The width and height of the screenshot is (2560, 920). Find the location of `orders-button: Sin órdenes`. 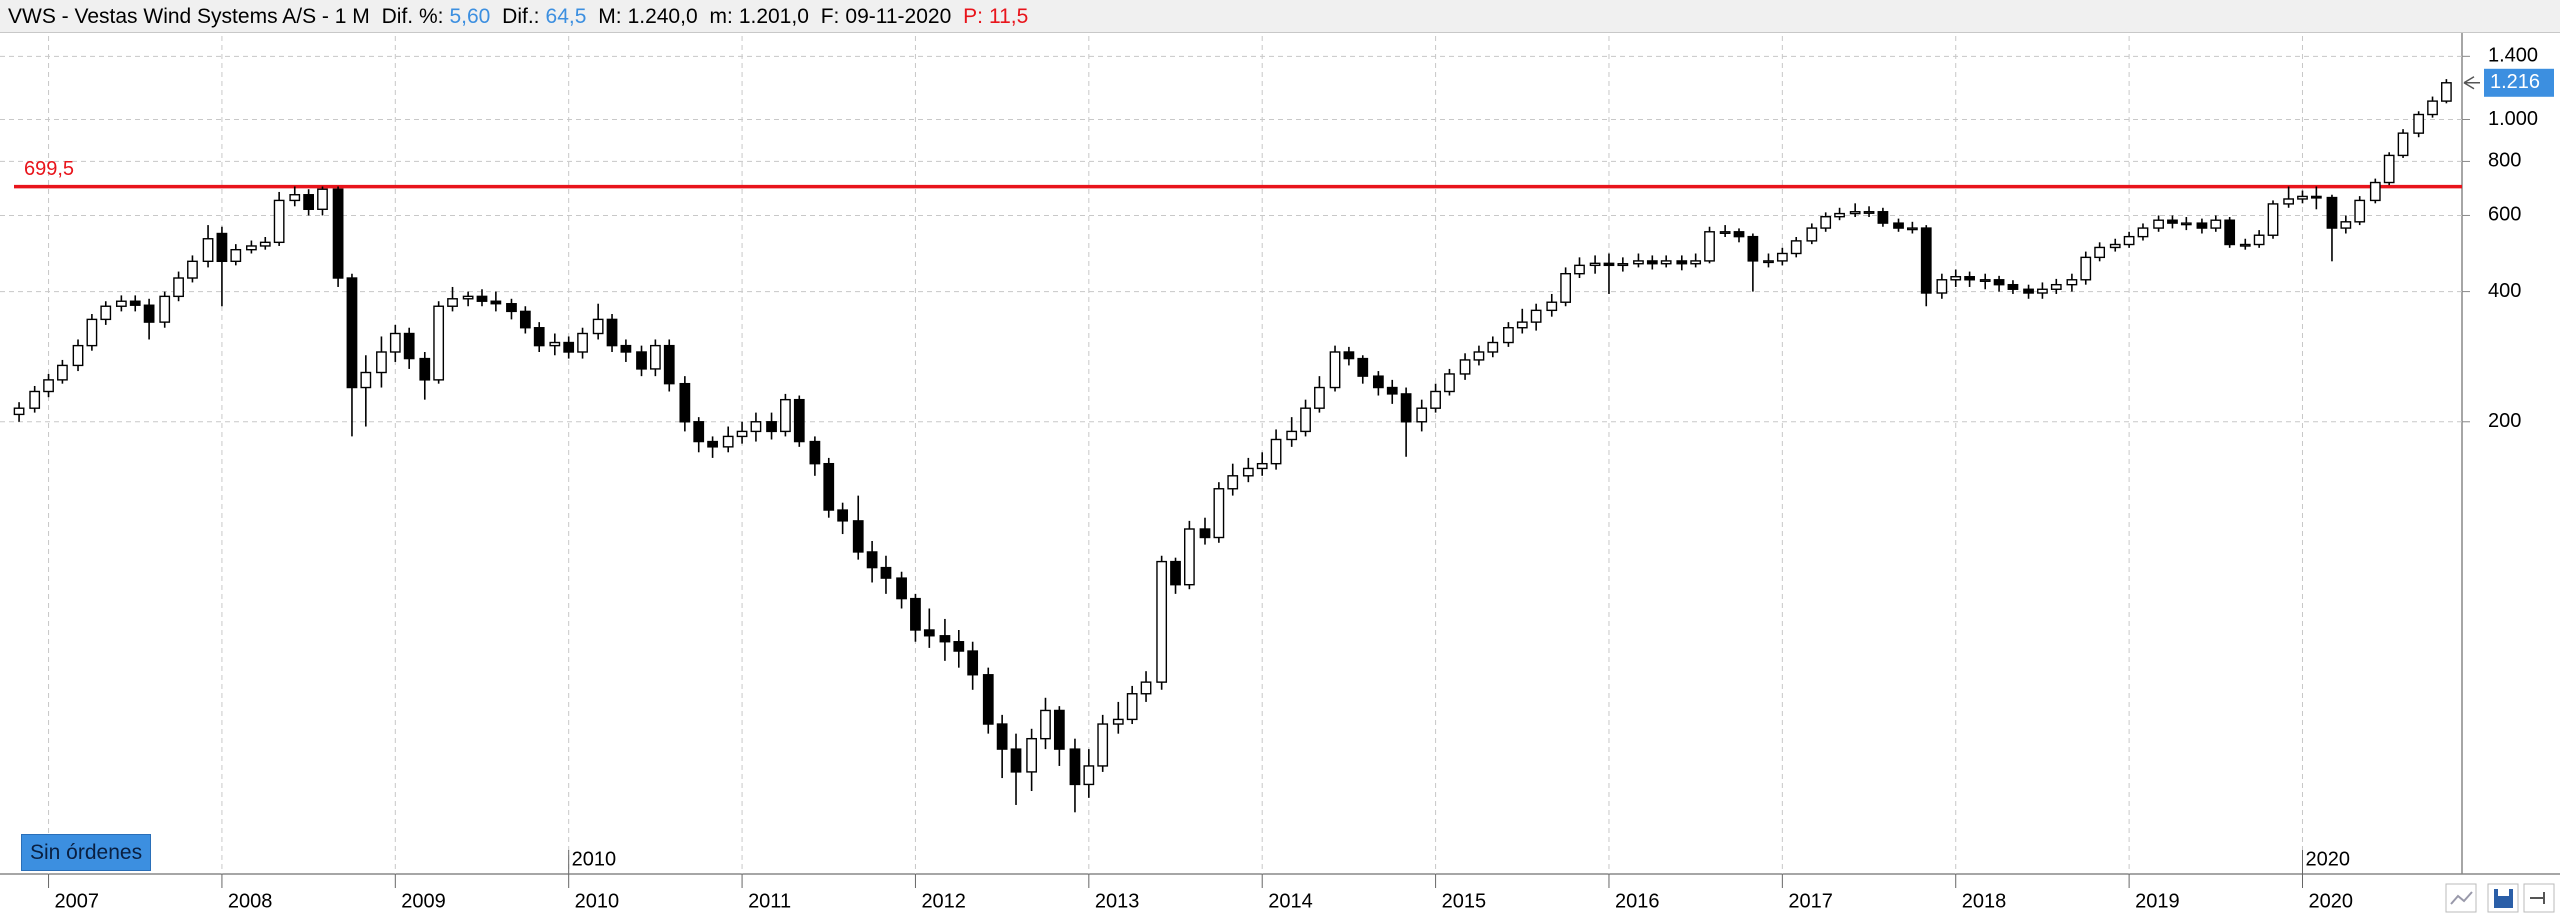

orders-button: Sin órdenes is located at coordinates (86, 852).